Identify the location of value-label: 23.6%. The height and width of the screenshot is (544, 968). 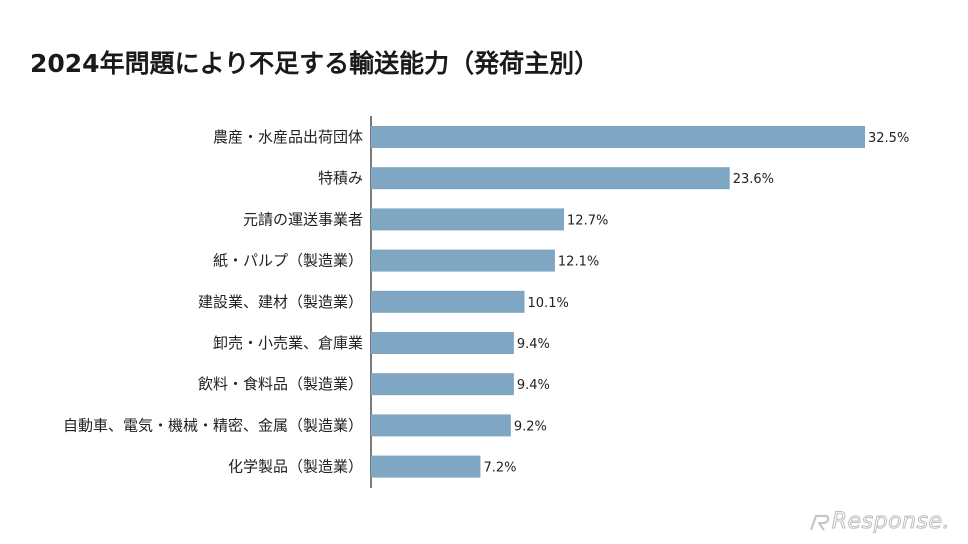
(753, 179).